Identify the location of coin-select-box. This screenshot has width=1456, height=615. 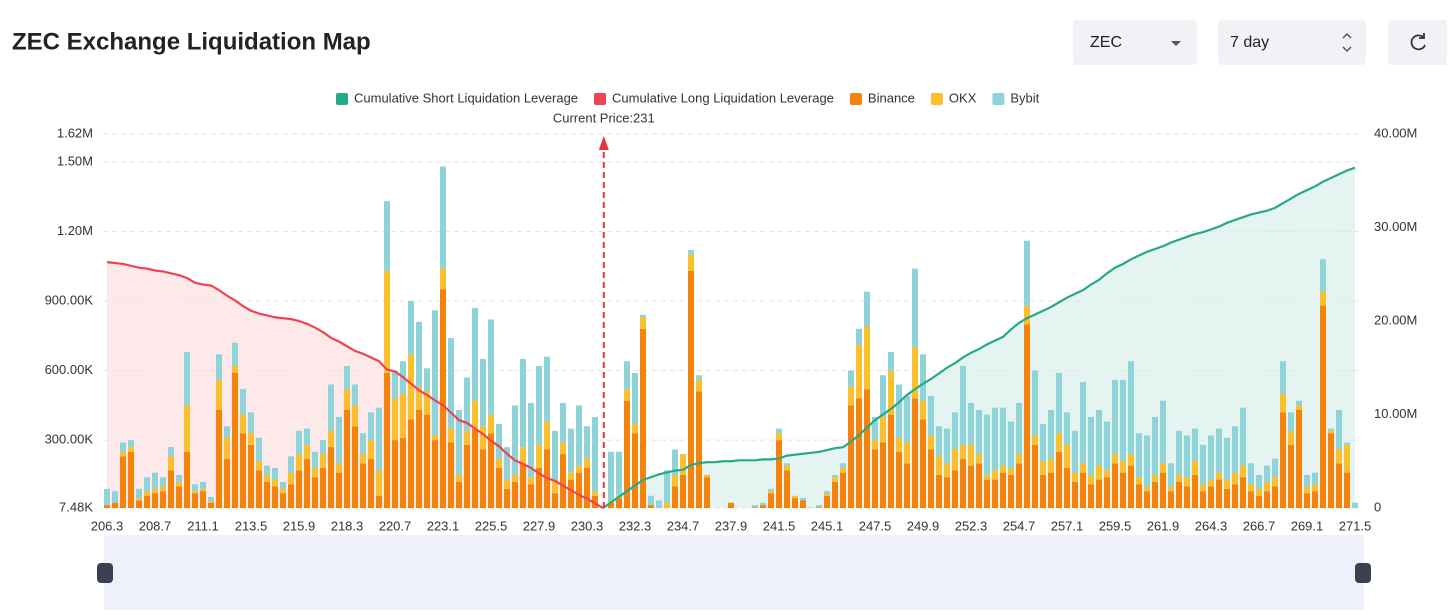
(1135, 42).